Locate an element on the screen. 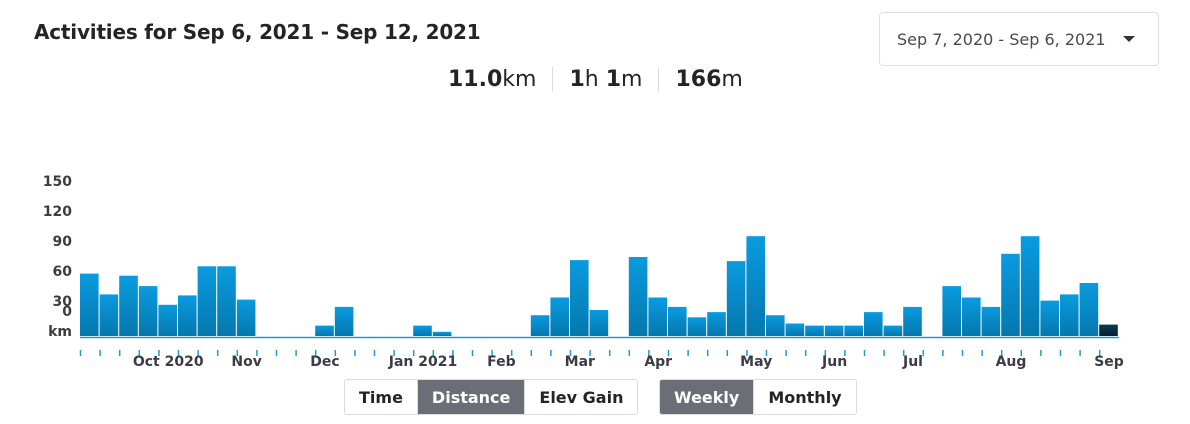  metric-distance-button: Distance is located at coordinates (470, 397).